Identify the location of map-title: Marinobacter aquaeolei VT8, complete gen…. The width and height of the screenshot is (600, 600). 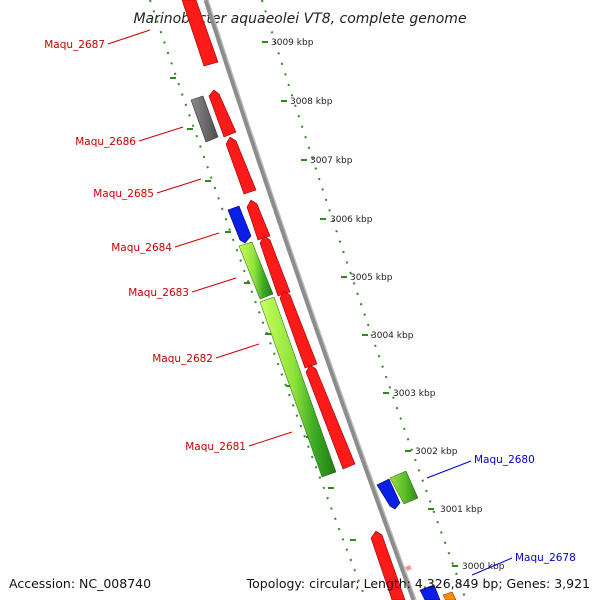
(299, 19).